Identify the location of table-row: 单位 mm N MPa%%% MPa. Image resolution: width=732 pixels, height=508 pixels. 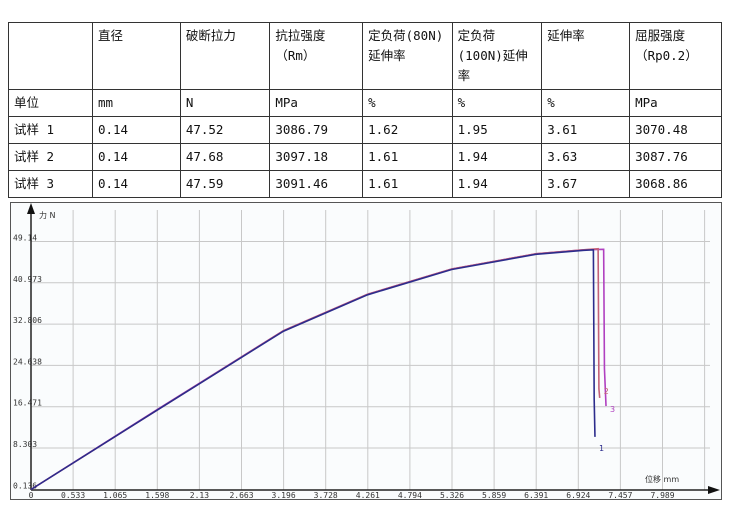
(365, 103).